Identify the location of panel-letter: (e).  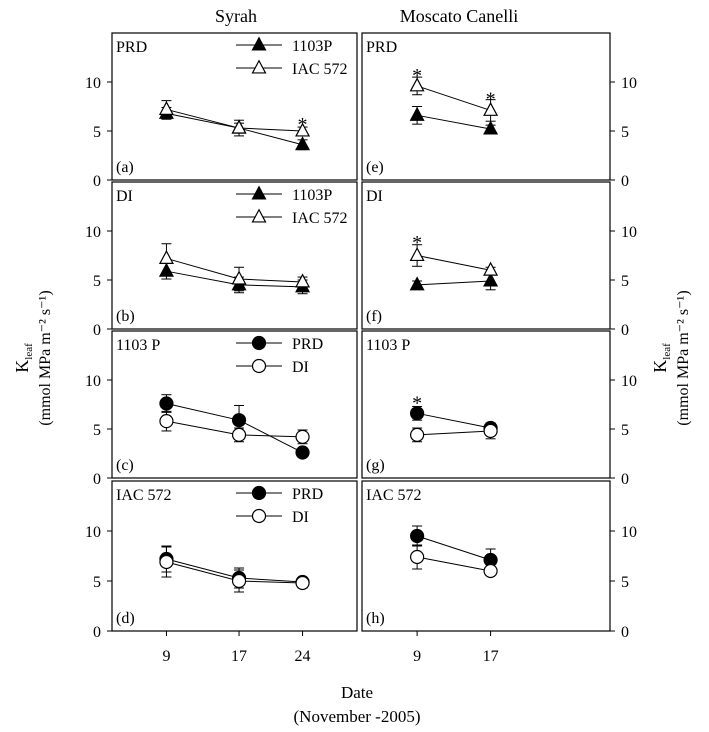
(375, 167).